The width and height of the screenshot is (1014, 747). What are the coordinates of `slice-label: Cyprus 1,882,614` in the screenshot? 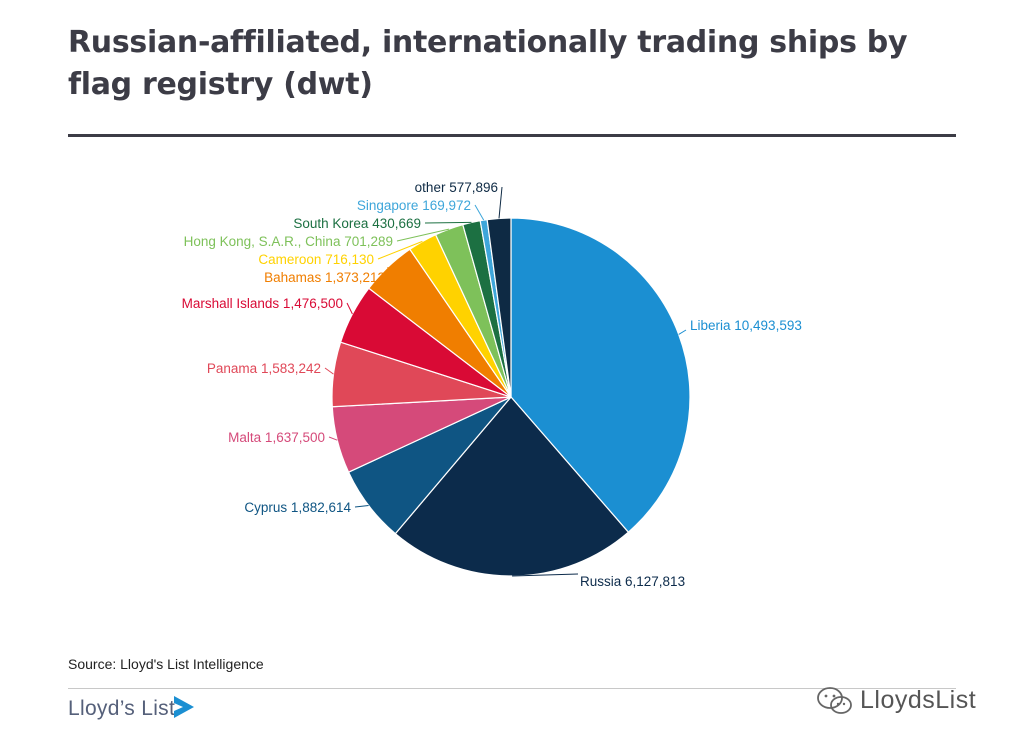 It's located at (297, 507).